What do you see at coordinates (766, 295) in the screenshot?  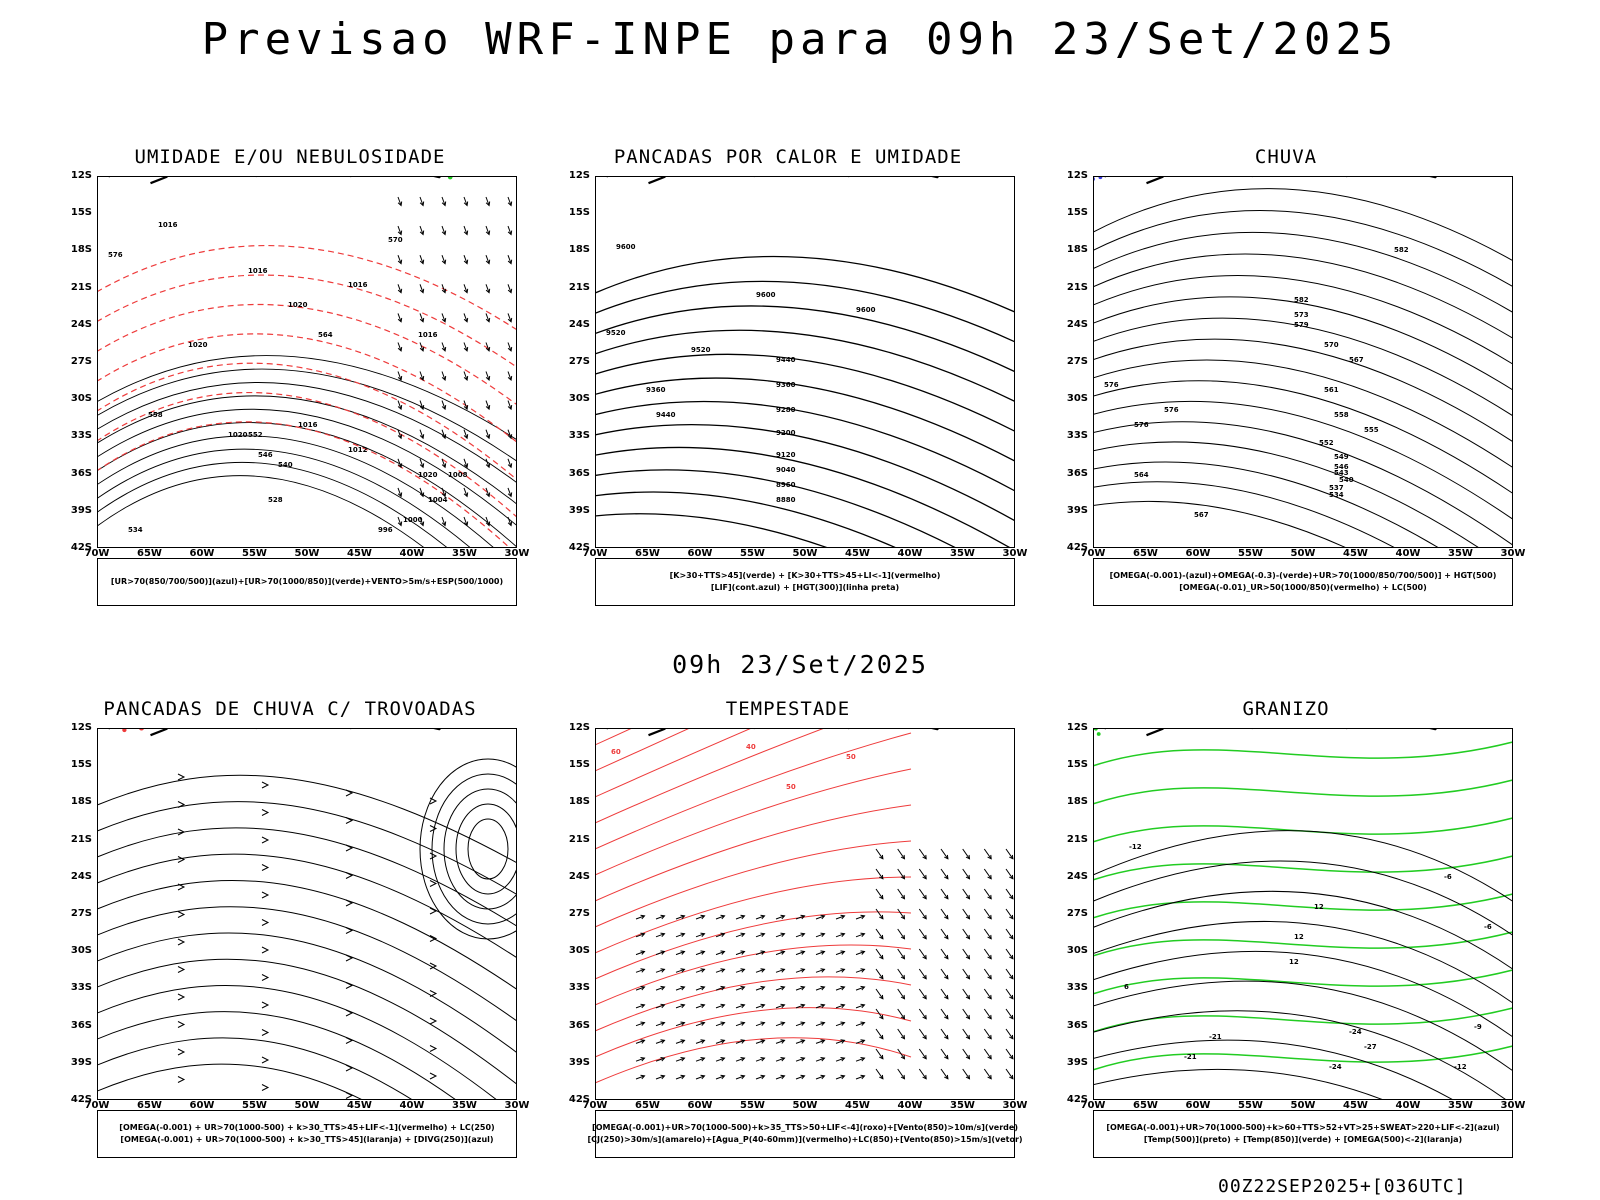 I see `contour-label: 9600` at bounding box center [766, 295].